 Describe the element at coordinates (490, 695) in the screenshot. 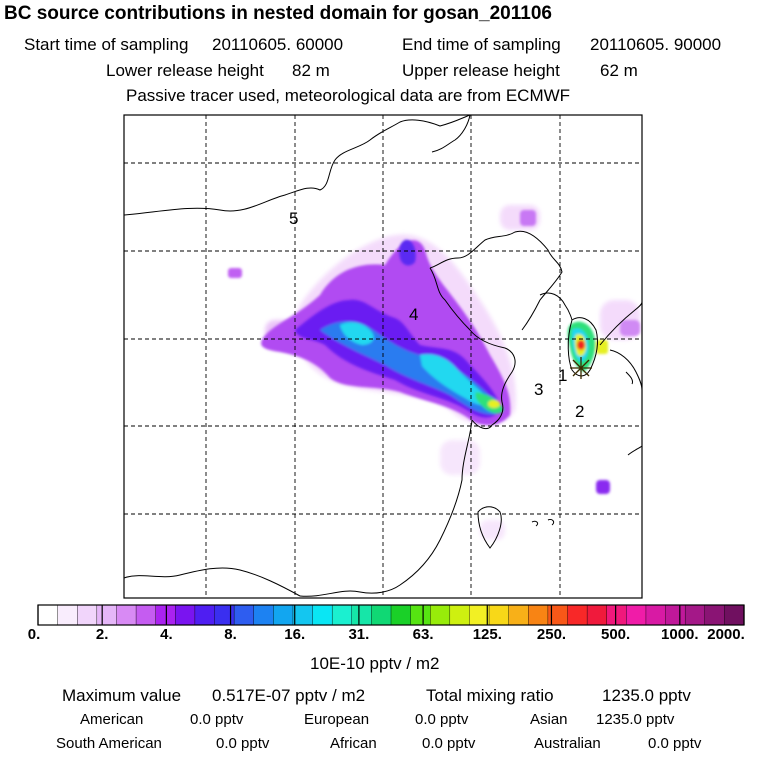

I see `total-mixing-ratio-label: Total mixing ratio` at that location.